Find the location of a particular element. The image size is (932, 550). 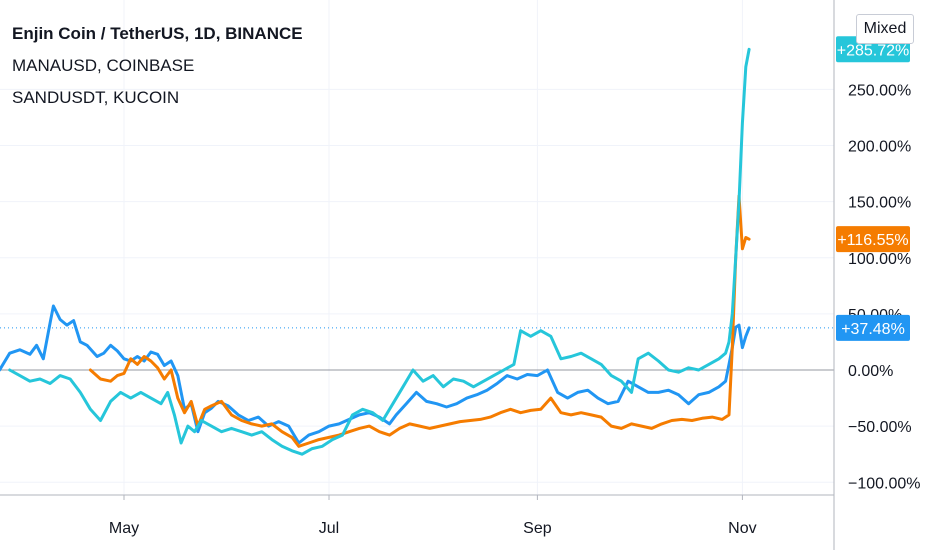

y-tick-label: −50.00% is located at coordinates (880, 427).